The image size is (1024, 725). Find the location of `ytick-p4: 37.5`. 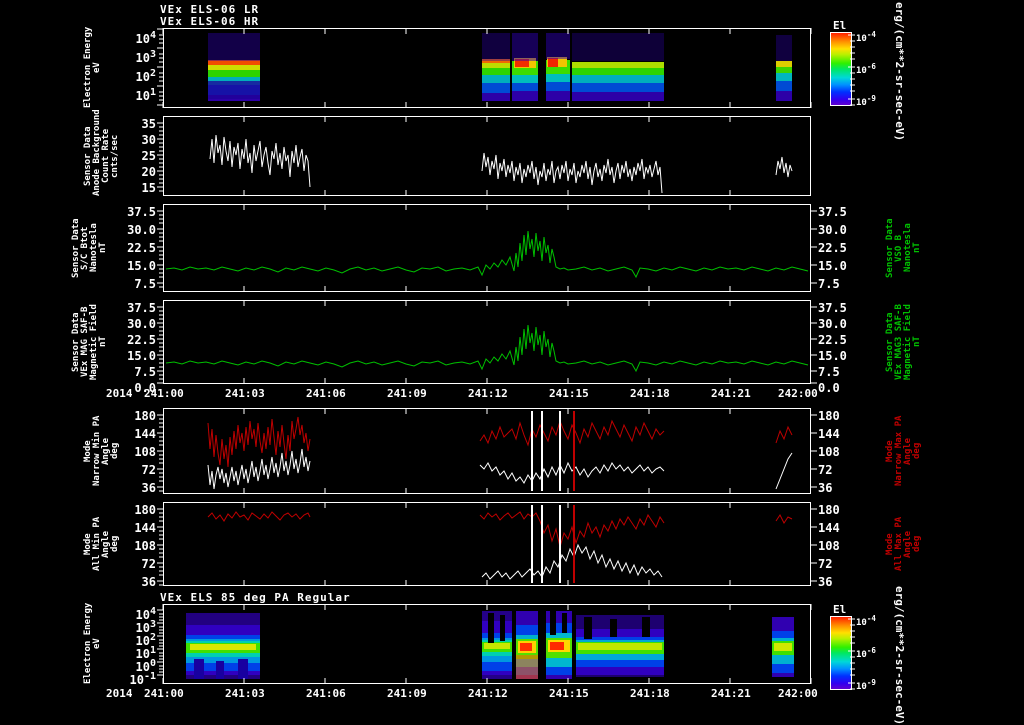

ytick-p4: 37.5 is located at coordinates (141, 308).